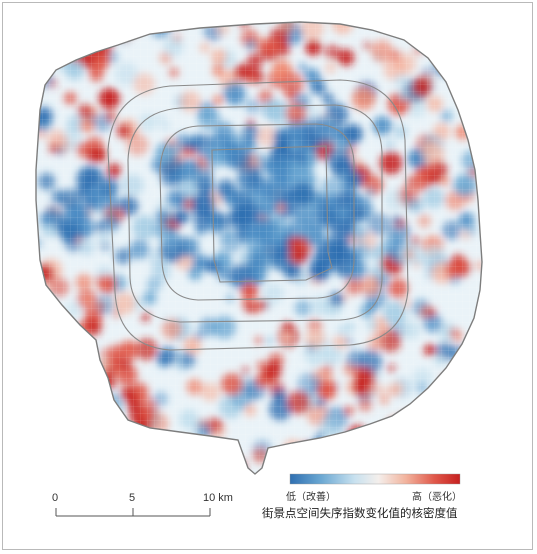 The width and height of the screenshot is (537, 554). What do you see at coordinates (55, 498) in the screenshot?
I see `scale-tick-0: 0` at bounding box center [55, 498].